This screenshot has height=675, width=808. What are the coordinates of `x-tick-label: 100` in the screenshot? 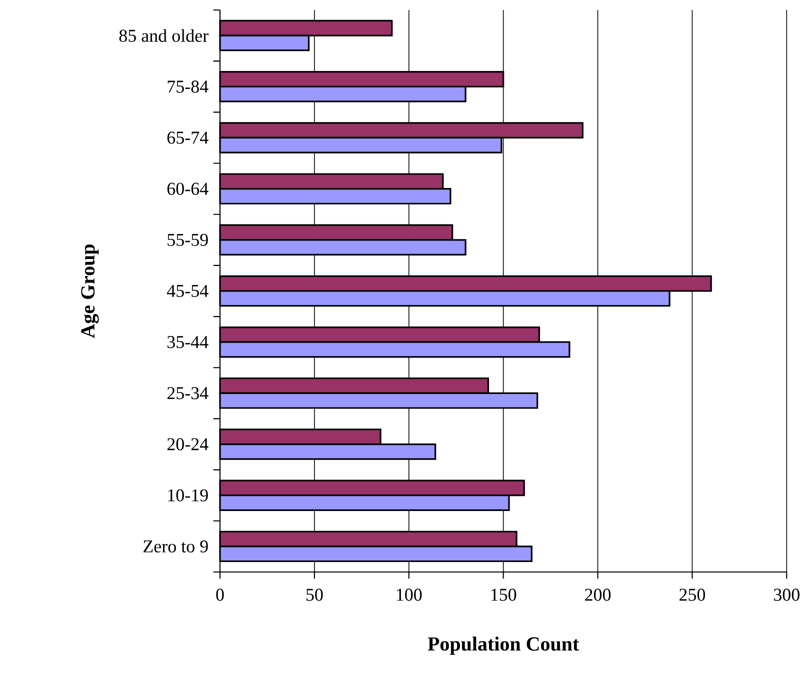 It's located at (409, 594).